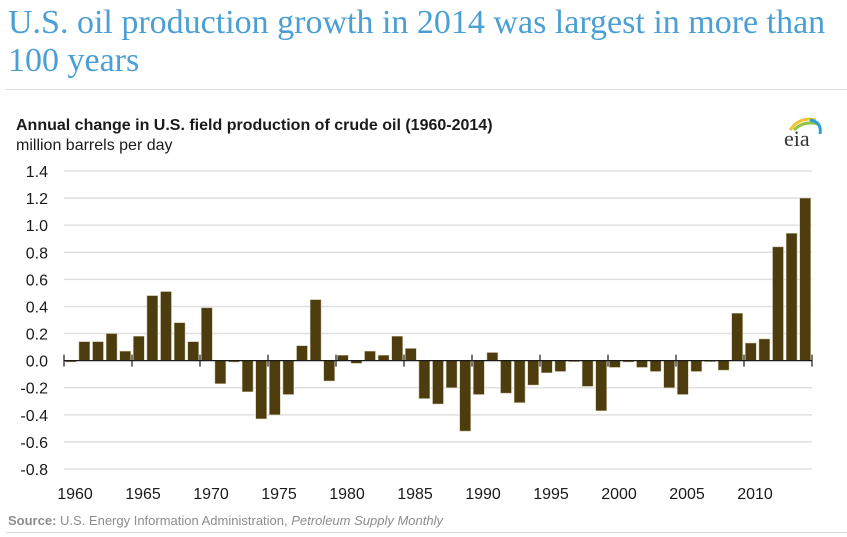 The image size is (847, 537). I want to click on y-tick-label: 1.2, so click(37, 199).